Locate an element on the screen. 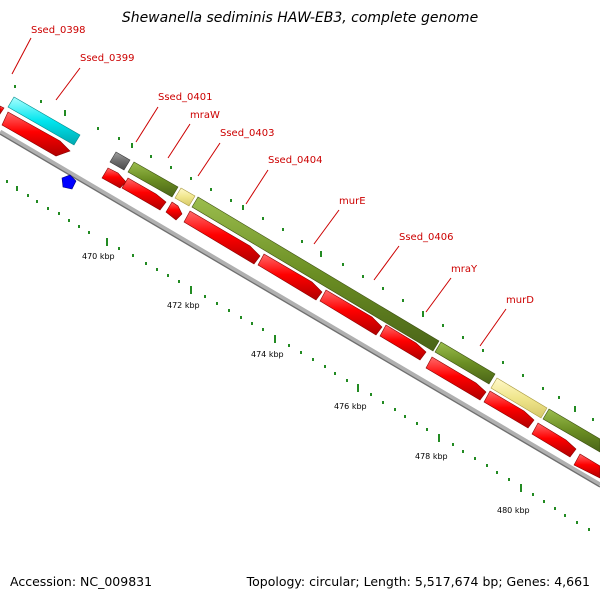 This screenshot has height=600, width=600. cds-khaki is located at coordinates (519, 398).